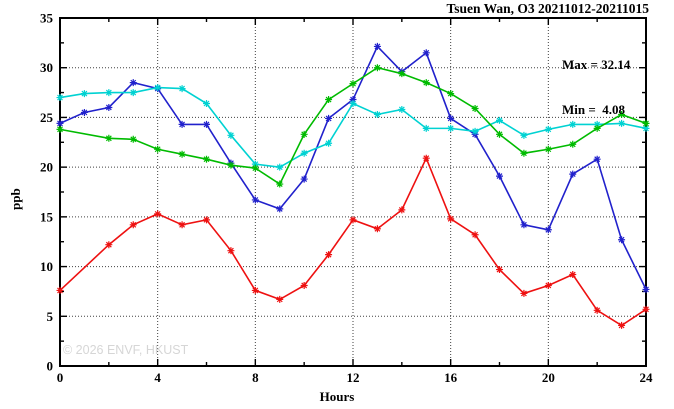 The image size is (674, 409). Describe the element at coordinates (255, 377) in the screenshot. I see `x-tick-label: 8` at that location.